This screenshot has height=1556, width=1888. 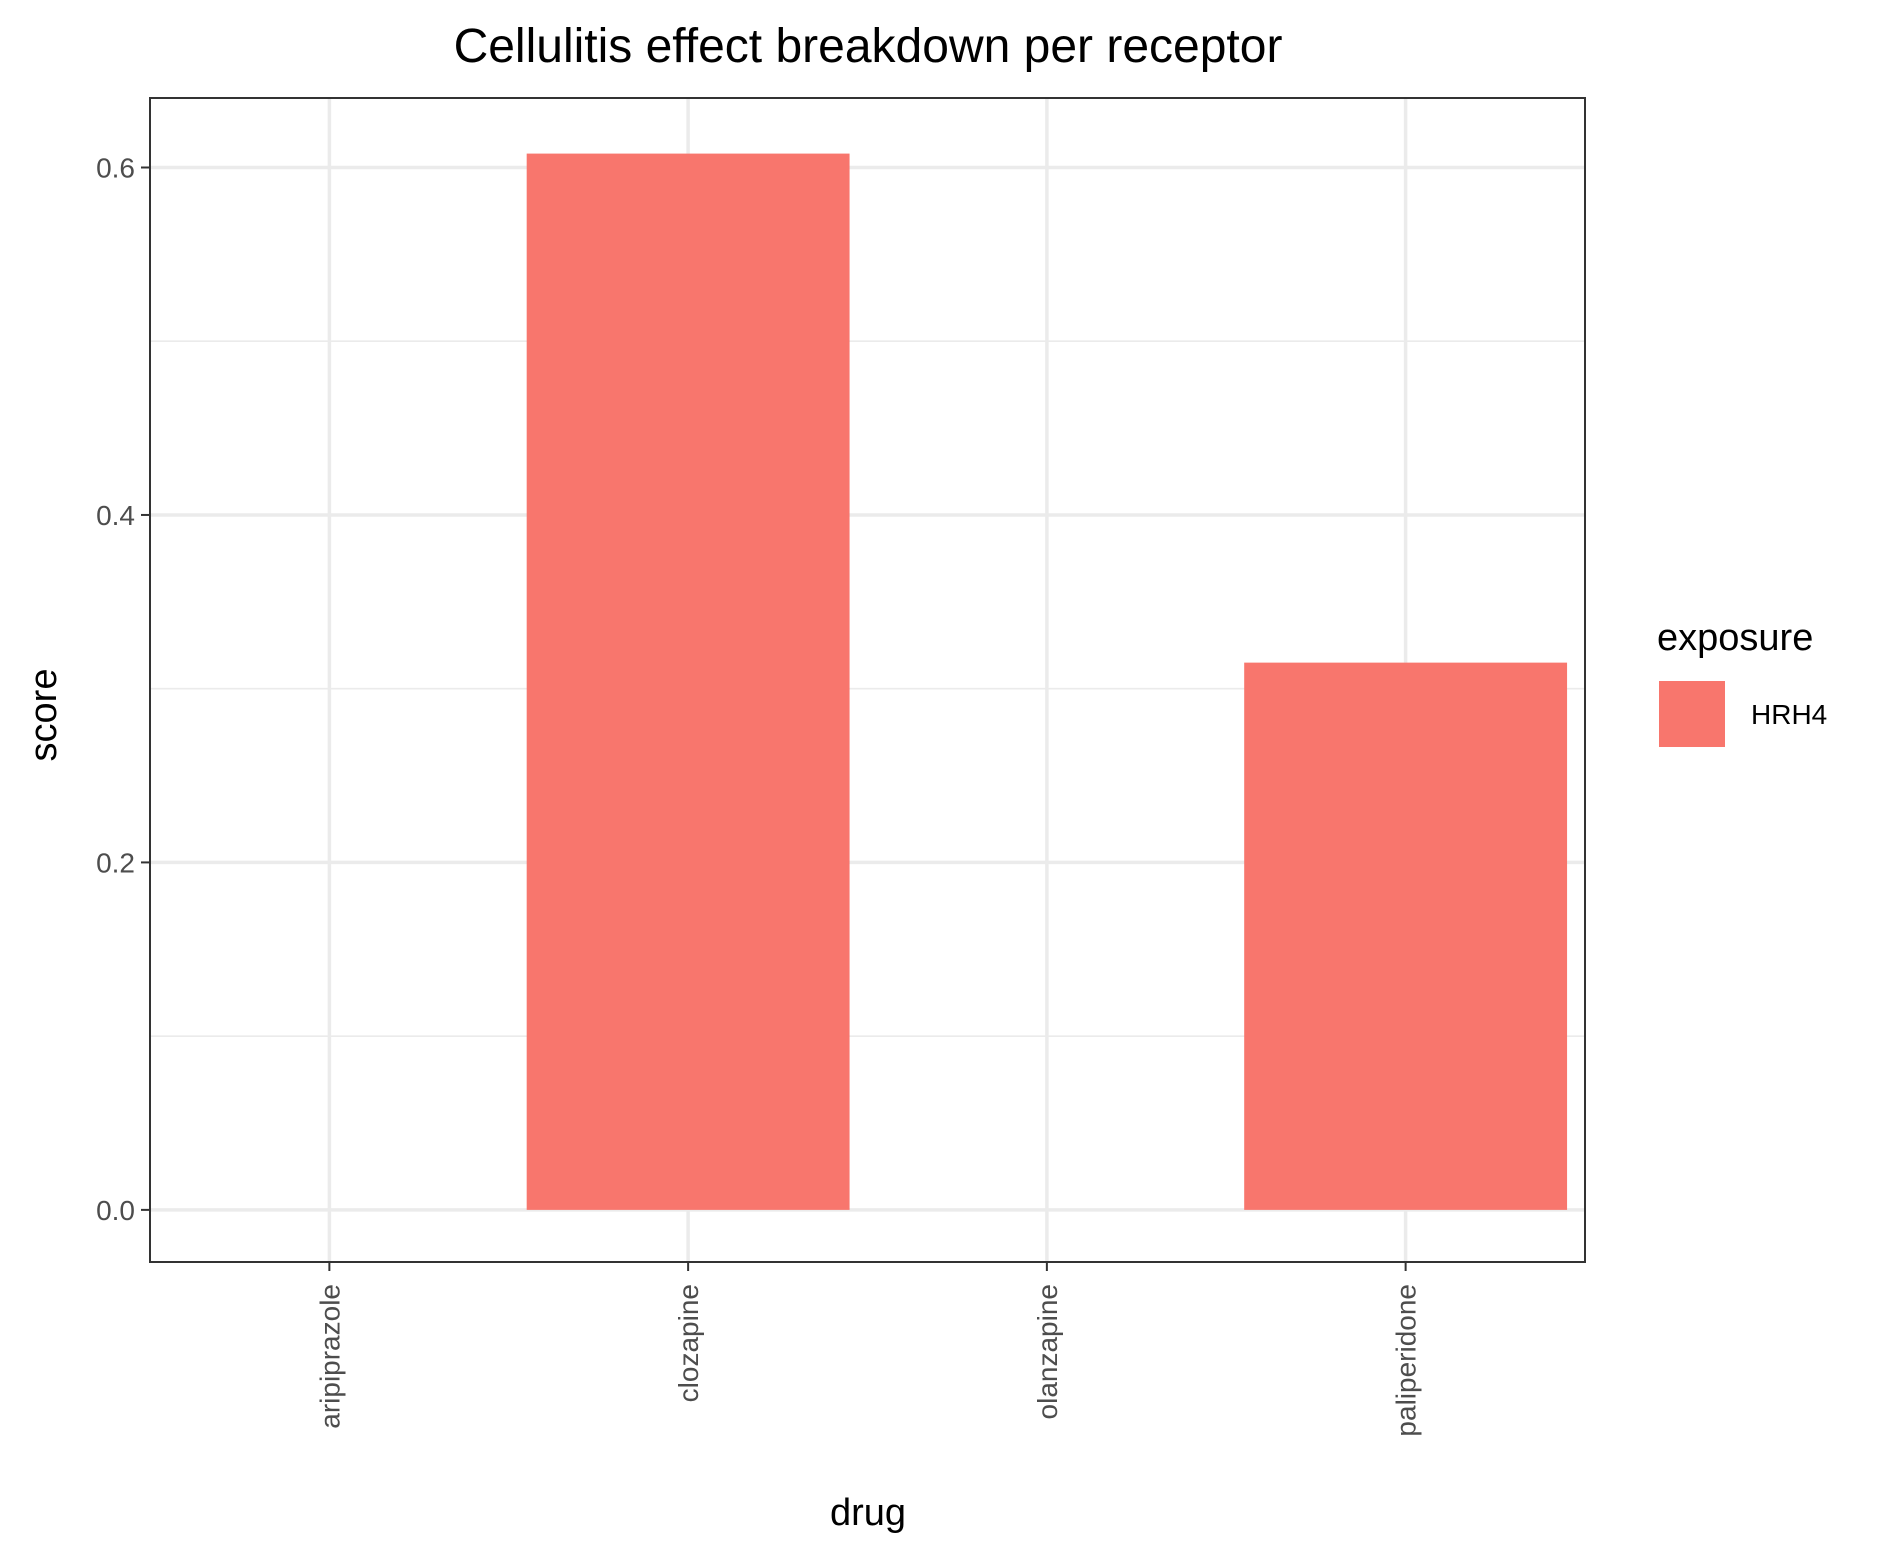 What do you see at coordinates (688, 1343) in the screenshot?
I see `x-tick-label: clozapine` at bounding box center [688, 1343].